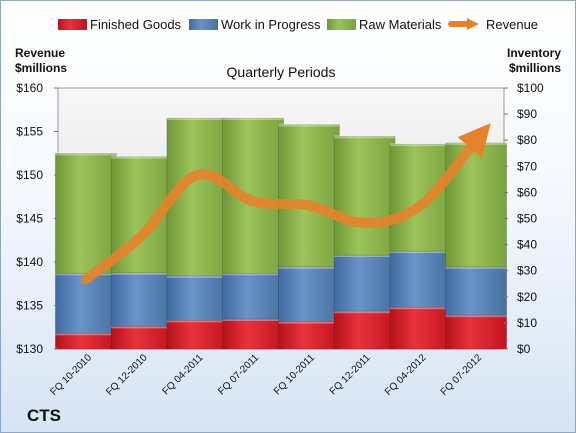 The image size is (576, 433). I want to click on right-tick-label: $90, so click(527, 114).